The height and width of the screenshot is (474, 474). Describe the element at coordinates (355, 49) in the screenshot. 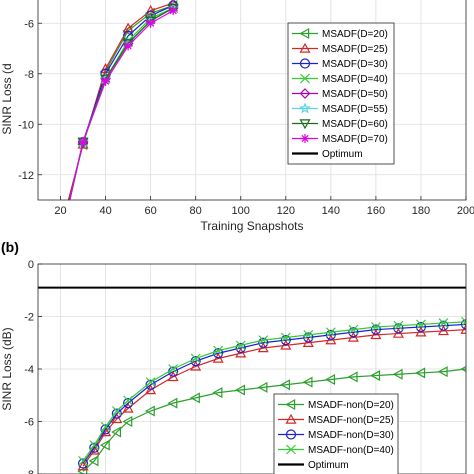

I see `legend-entry-1: MSADF(D=25)` at that location.